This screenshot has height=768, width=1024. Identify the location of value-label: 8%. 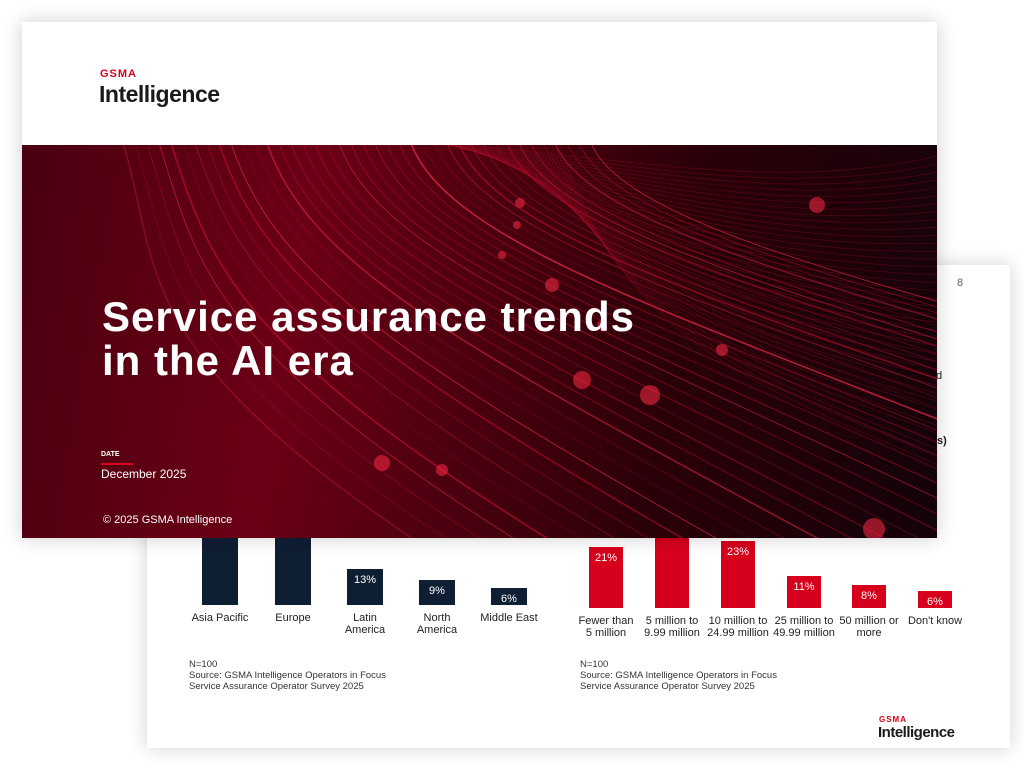
(869, 595).